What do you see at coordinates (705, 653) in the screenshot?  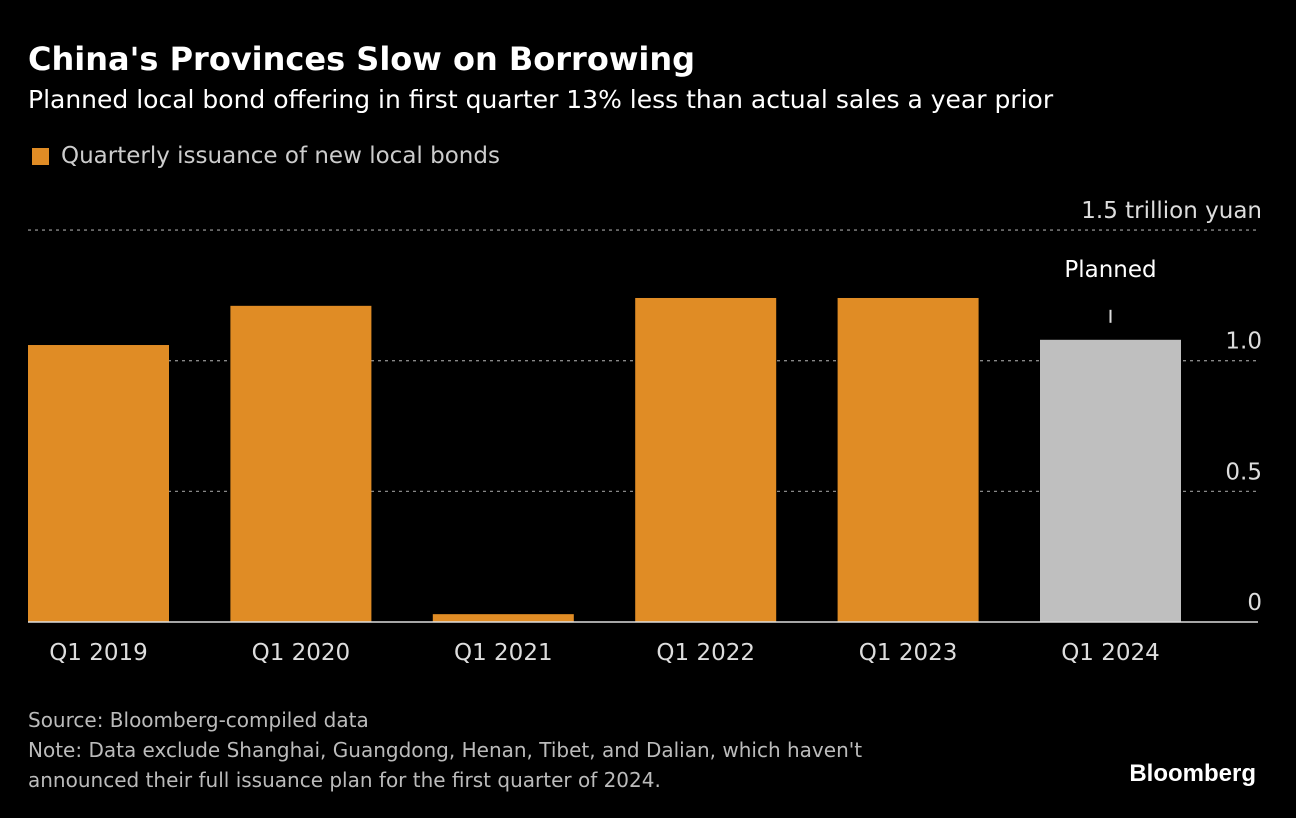 I see `x-tick-label: Q1 2022` at bounding box center [705, 653].